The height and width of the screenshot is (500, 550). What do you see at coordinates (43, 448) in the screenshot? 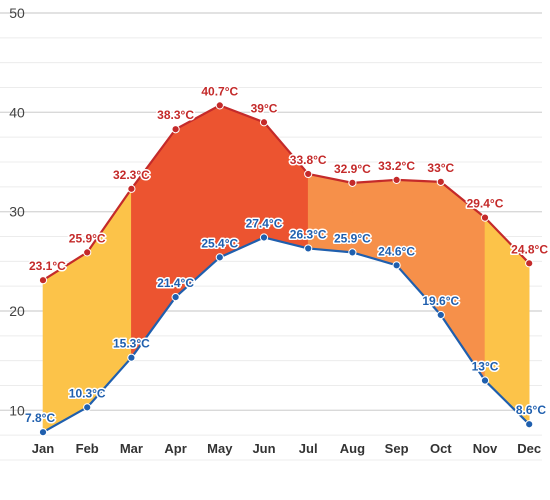
I see `x-tick-label: Jan` at bounding box center [43, 448].